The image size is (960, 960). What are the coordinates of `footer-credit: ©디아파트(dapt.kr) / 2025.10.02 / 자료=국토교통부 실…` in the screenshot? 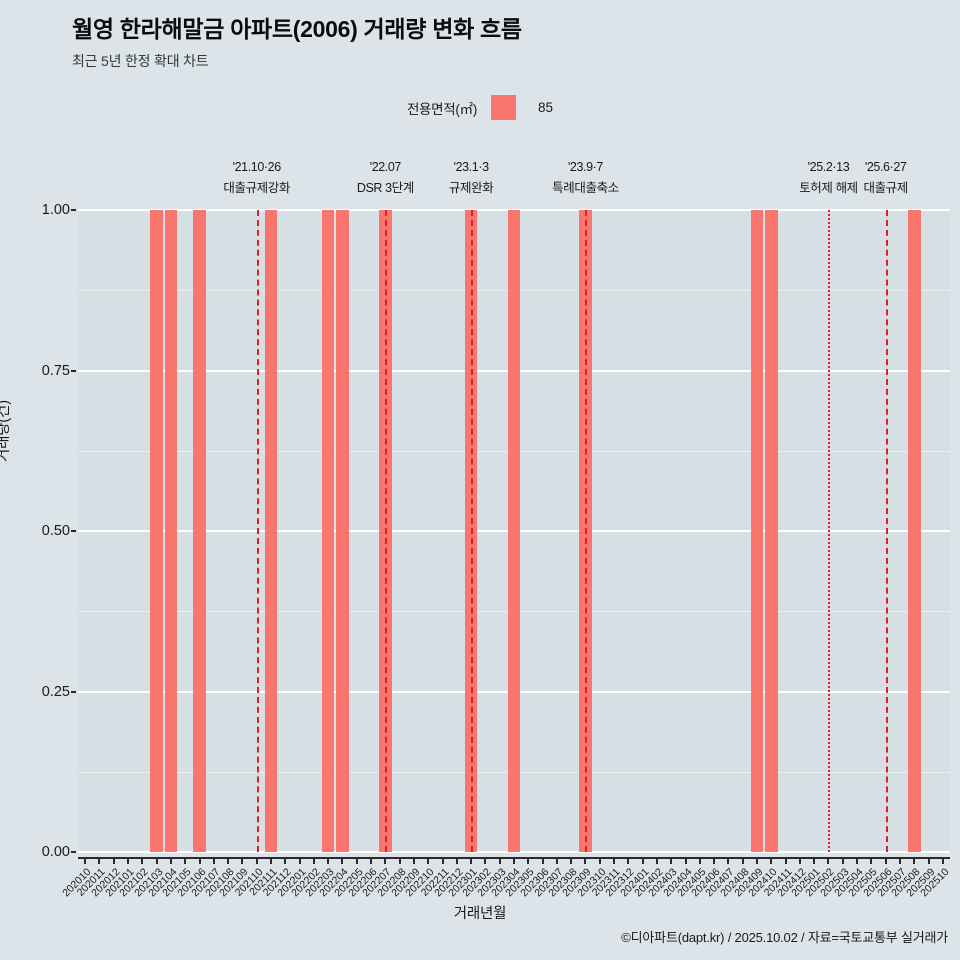 It's located at (784, 937).